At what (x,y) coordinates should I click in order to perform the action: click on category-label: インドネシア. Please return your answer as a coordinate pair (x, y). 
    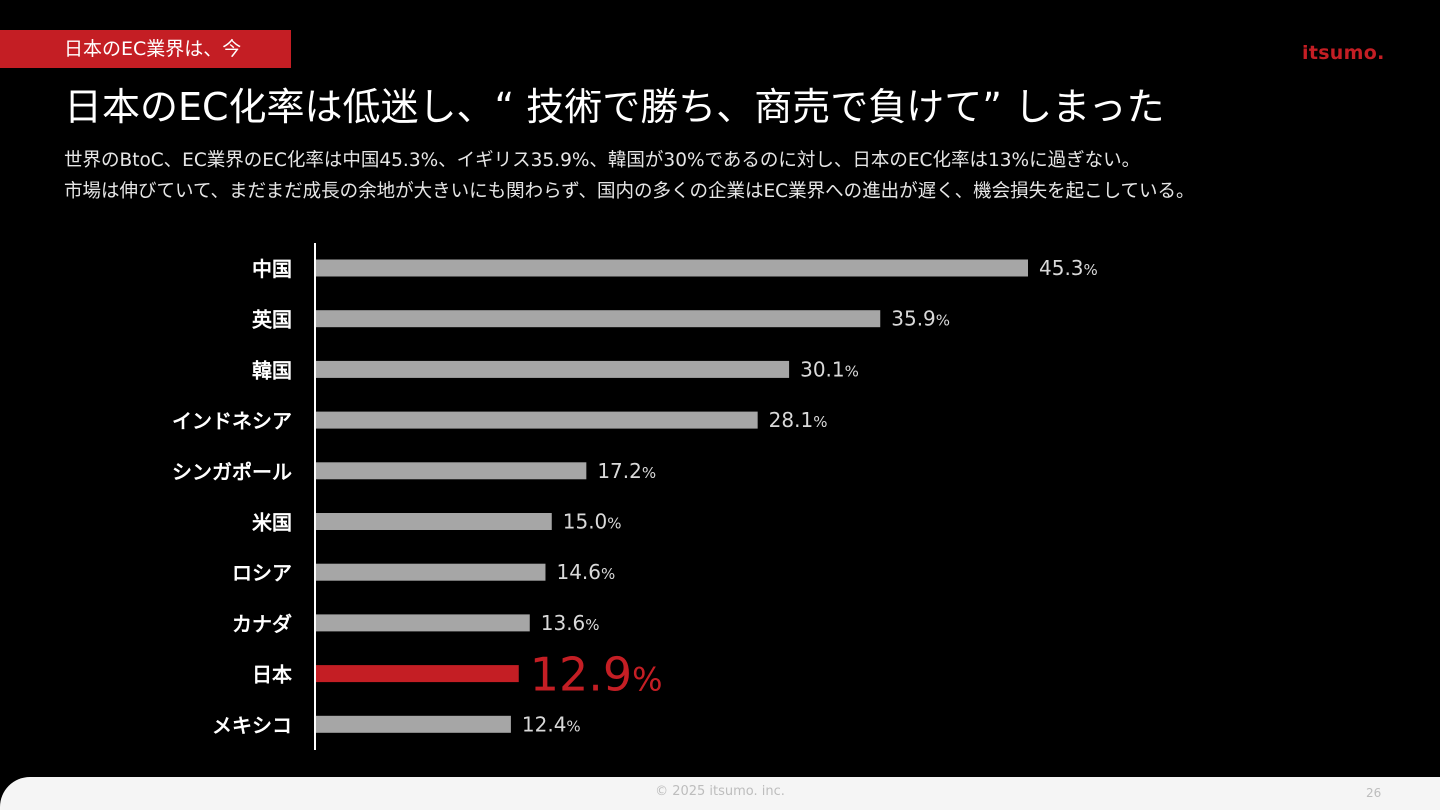
    Looking at the image, I should click on (232, 421).